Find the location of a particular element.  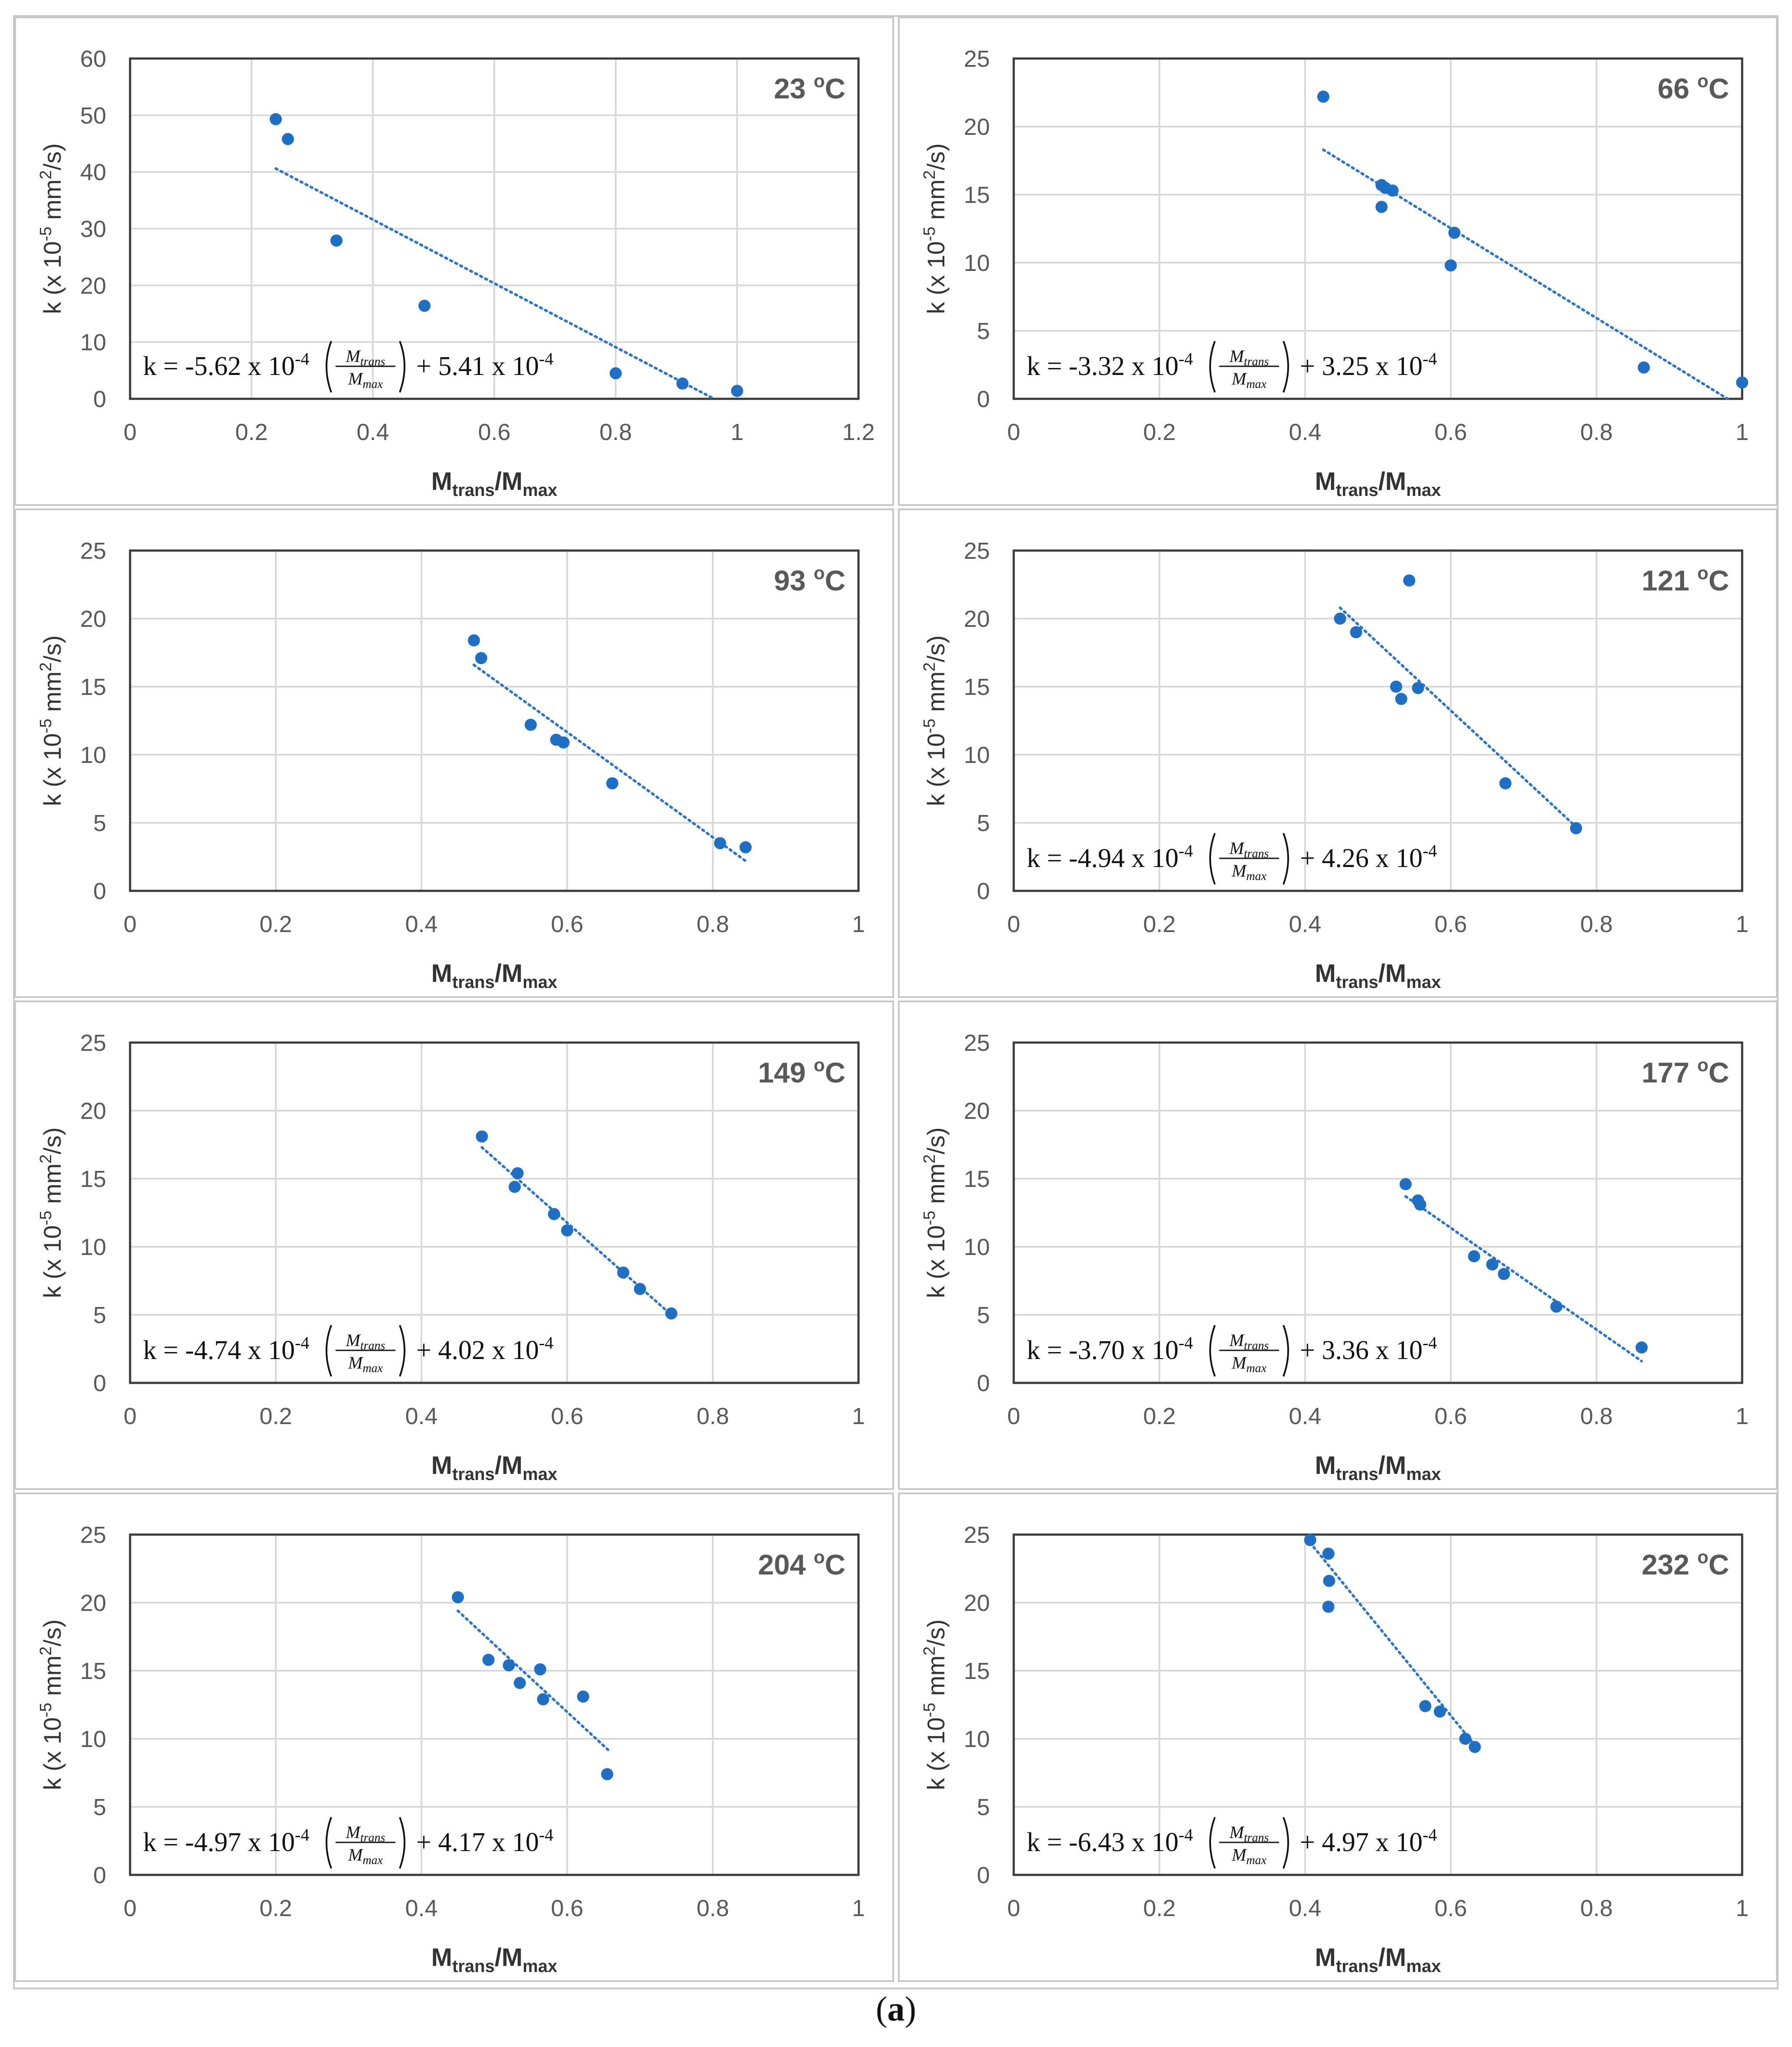

x-axis-label: Mtrans/Mmax is located at coordinates (1378, 1959).